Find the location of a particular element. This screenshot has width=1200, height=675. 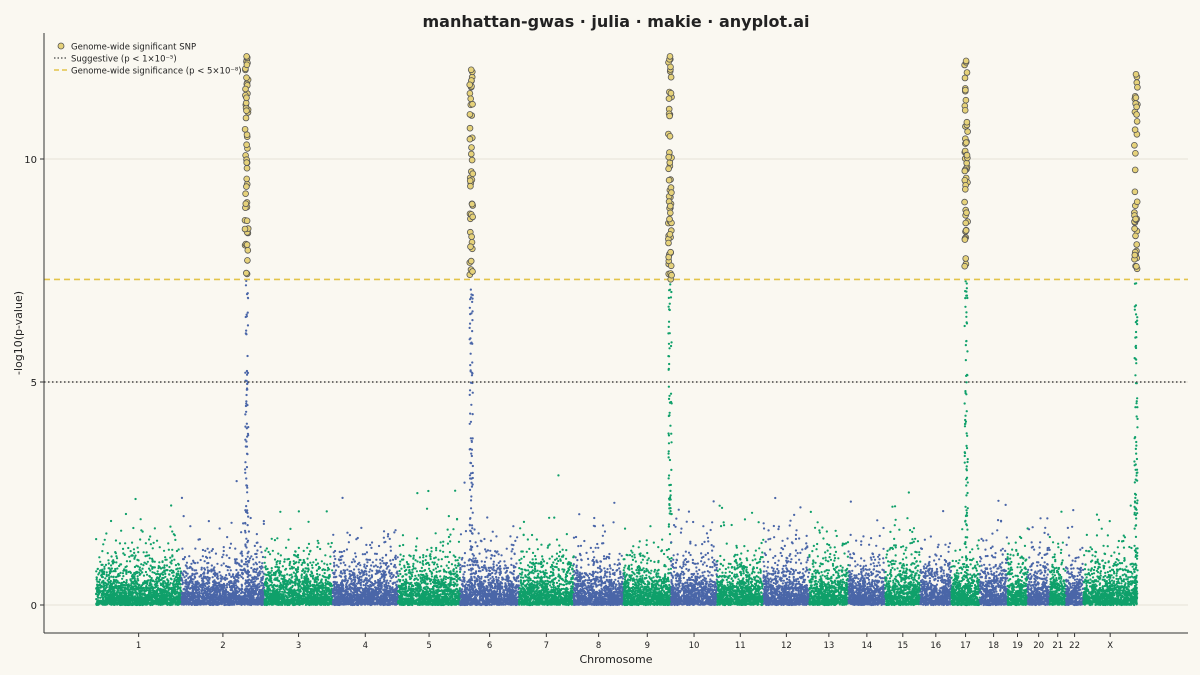

x-tick-label: 18 is located at coordinates (993, 646).